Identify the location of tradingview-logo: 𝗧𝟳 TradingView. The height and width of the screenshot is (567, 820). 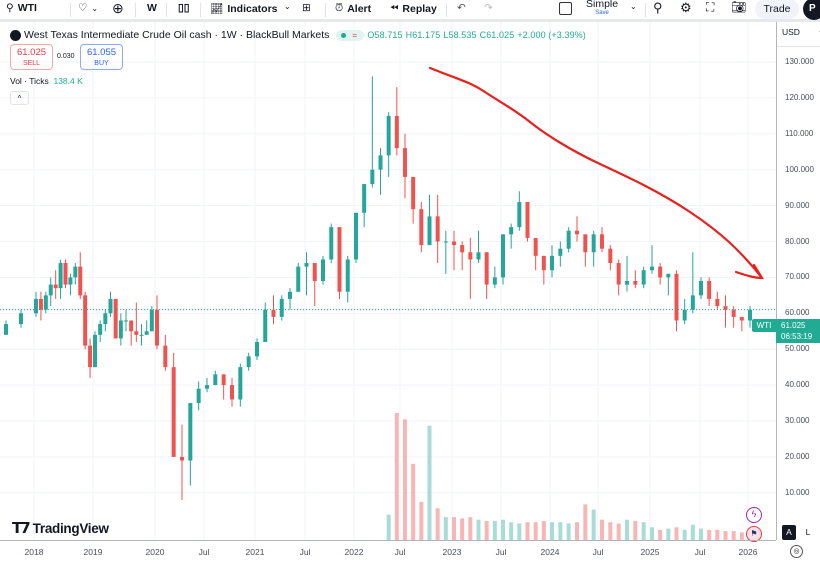
(60, 528).